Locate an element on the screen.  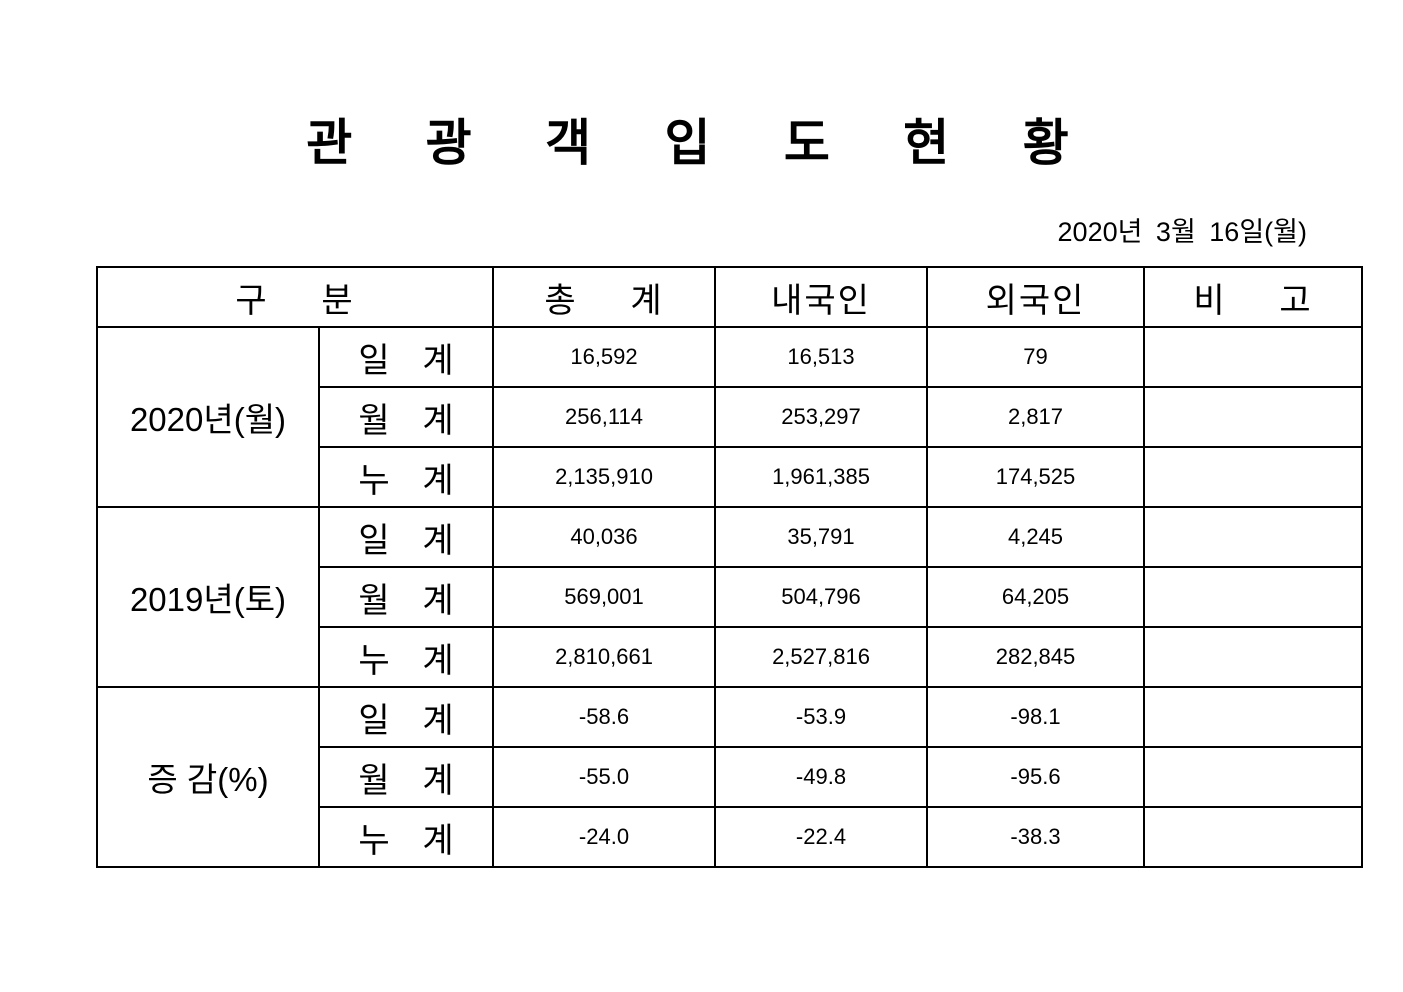
cell-foreign: 4,245 is located at coordinates (1035, 537).